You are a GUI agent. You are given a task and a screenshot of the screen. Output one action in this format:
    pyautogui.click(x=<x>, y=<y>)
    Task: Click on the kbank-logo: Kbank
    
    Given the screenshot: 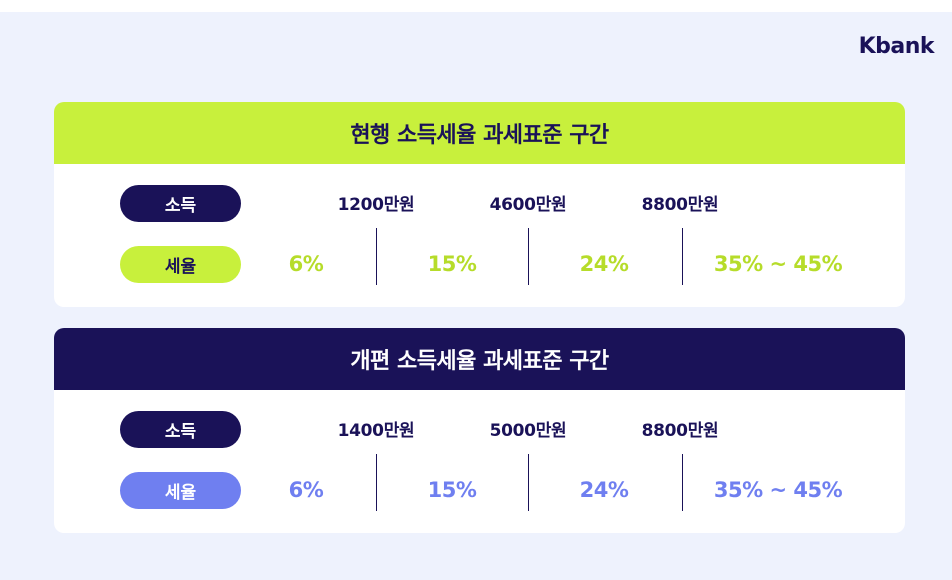 What is the action you would take?
    pyautogui.click(x=896, y=46)
    